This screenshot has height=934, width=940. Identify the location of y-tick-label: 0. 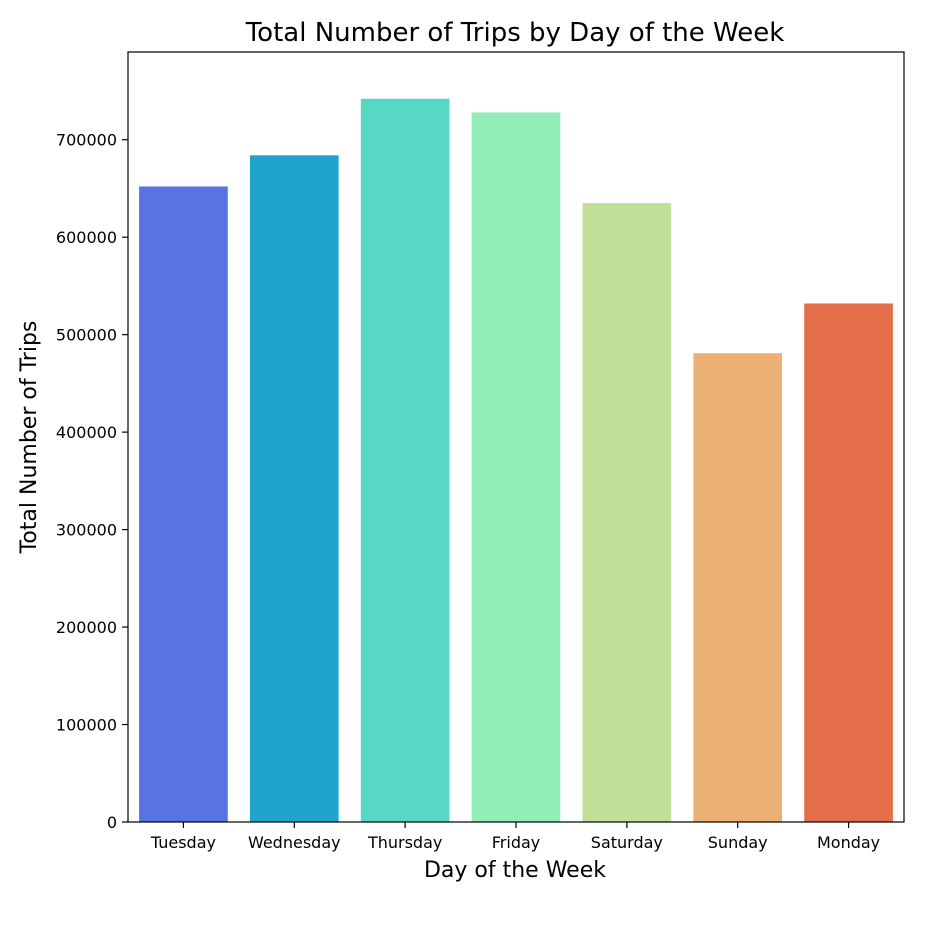
(112, 822).